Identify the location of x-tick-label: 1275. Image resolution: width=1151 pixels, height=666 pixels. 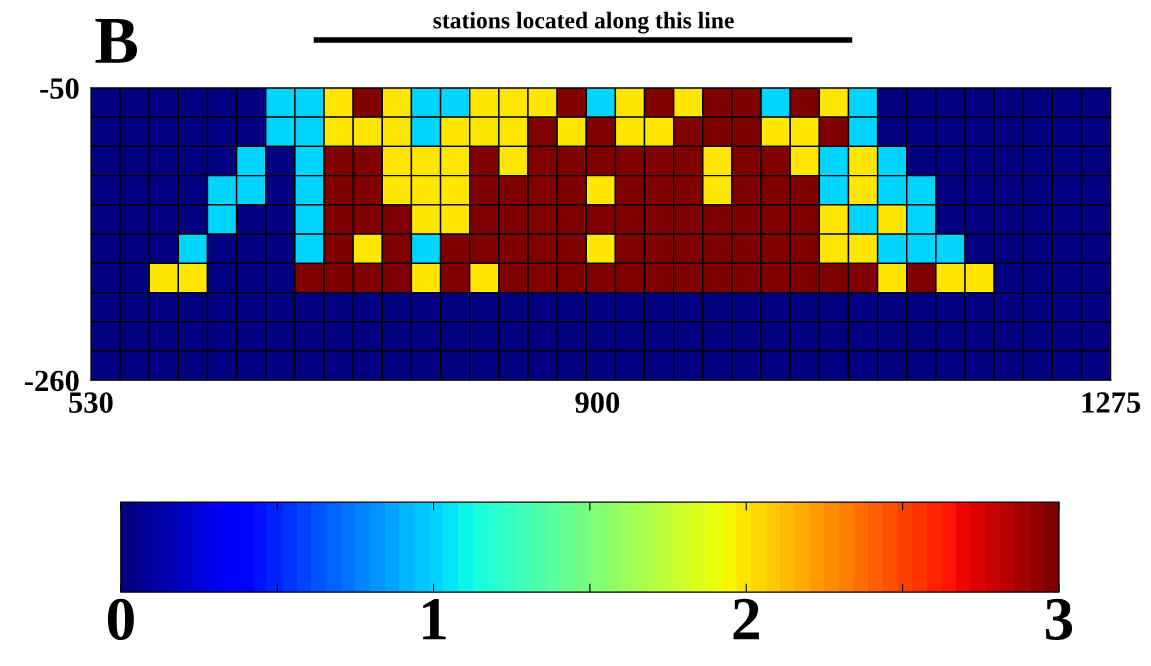
(1111, 402).